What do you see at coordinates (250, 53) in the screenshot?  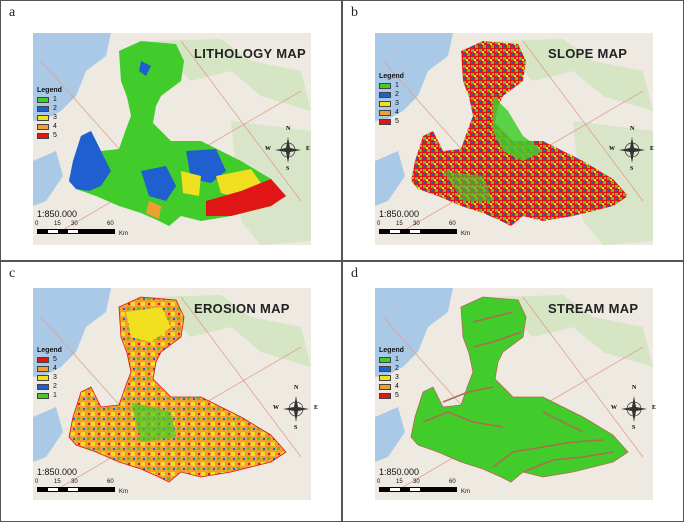 I see `map-title: LITHOLOGY MAP` at bounding box center [250, 53].